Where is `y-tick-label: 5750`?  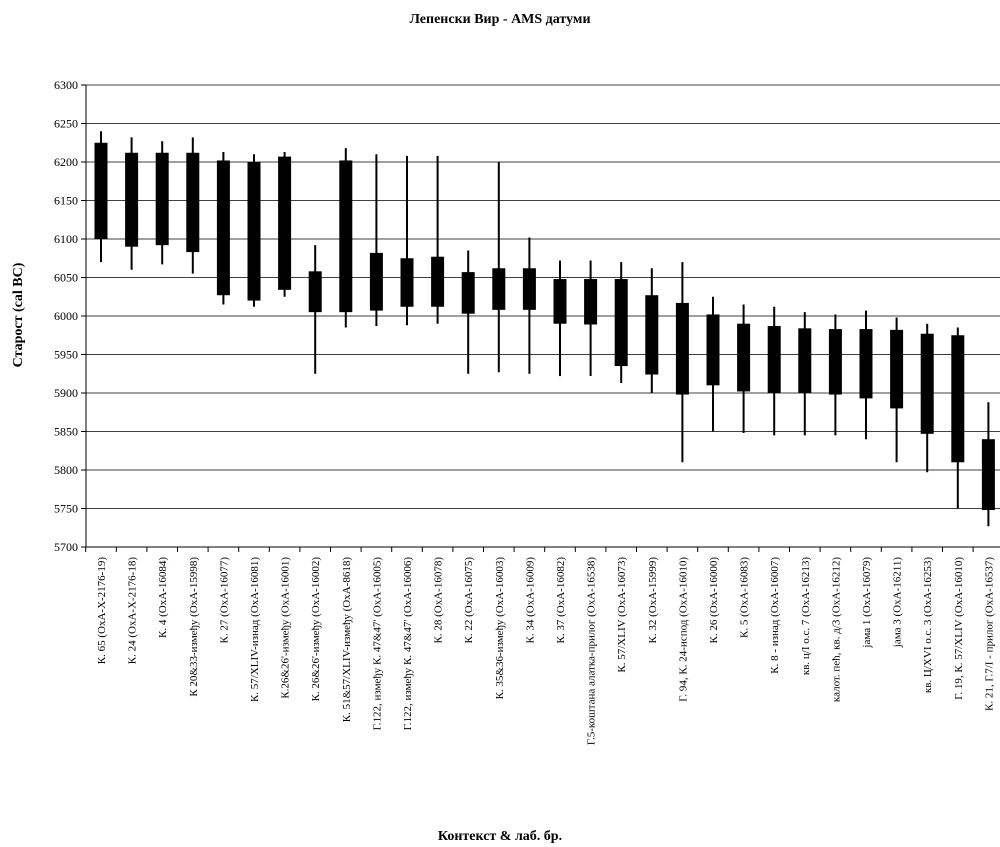
y-tick-label: 5750 is located at coordinates (66, 509).